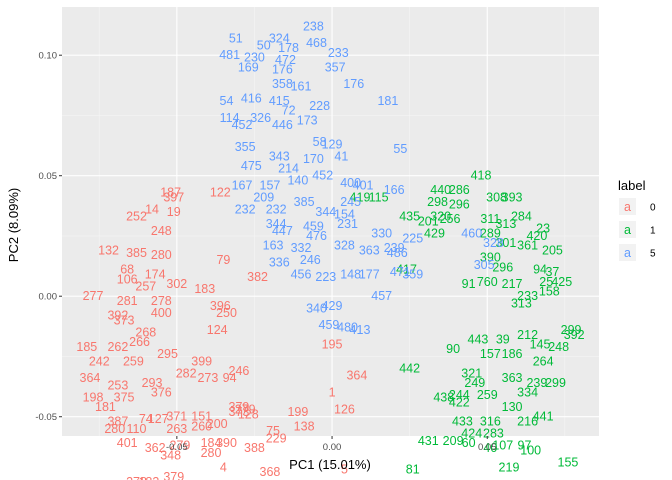  I want to click on y-tick-label: 0.00, so click(48, 297).